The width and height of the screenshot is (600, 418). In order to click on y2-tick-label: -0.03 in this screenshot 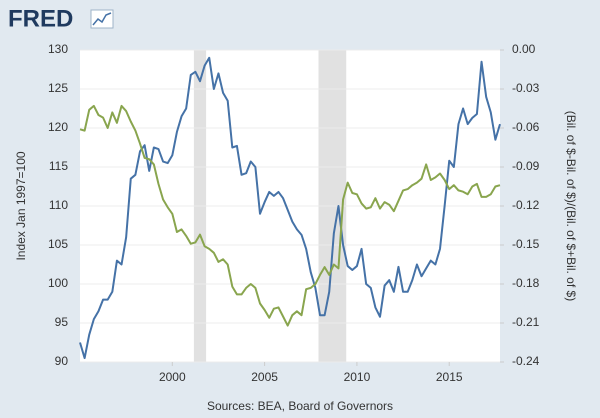, I will do `click(526, 88)`.